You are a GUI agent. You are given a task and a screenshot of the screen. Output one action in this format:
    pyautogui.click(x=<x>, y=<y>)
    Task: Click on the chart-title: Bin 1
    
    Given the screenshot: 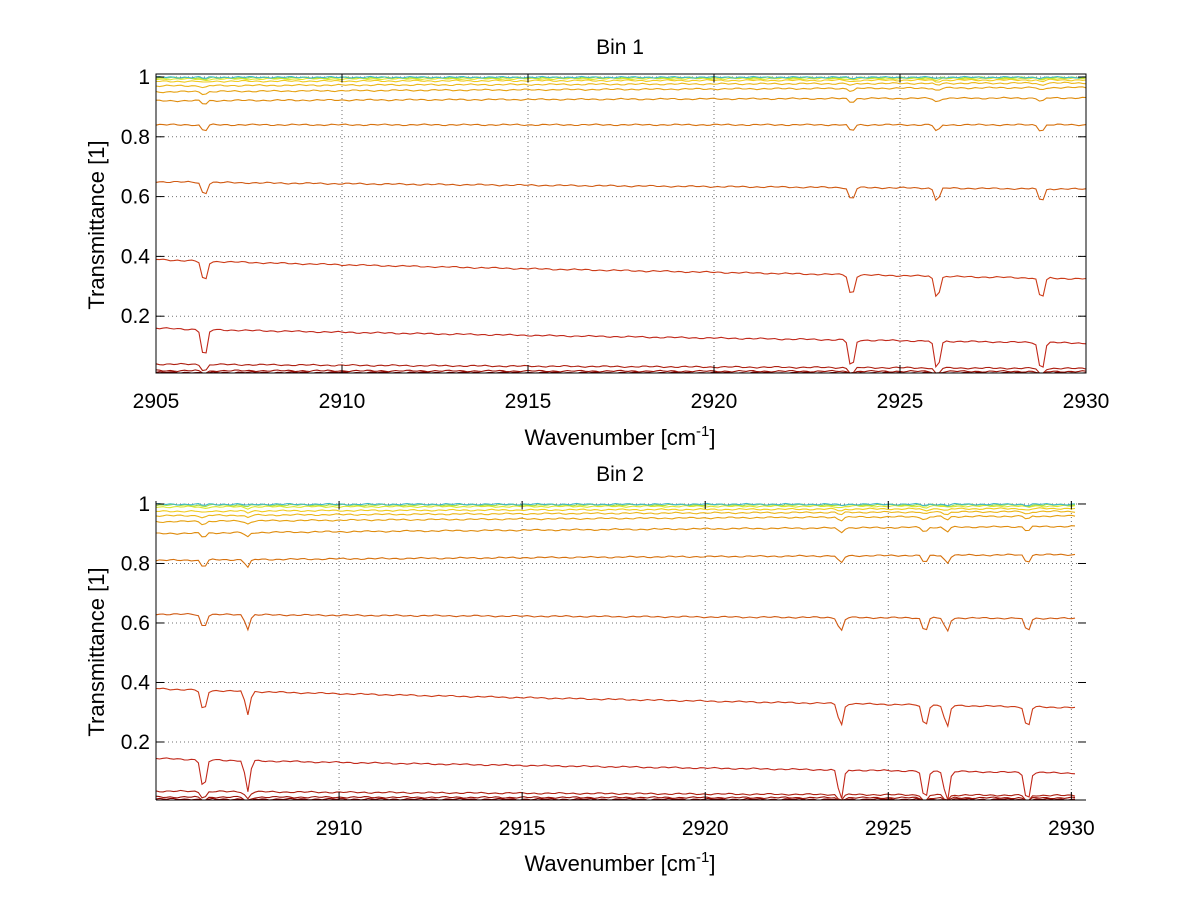 What is the action you would take?
    pyautogui.click(x=620, y=47)
    